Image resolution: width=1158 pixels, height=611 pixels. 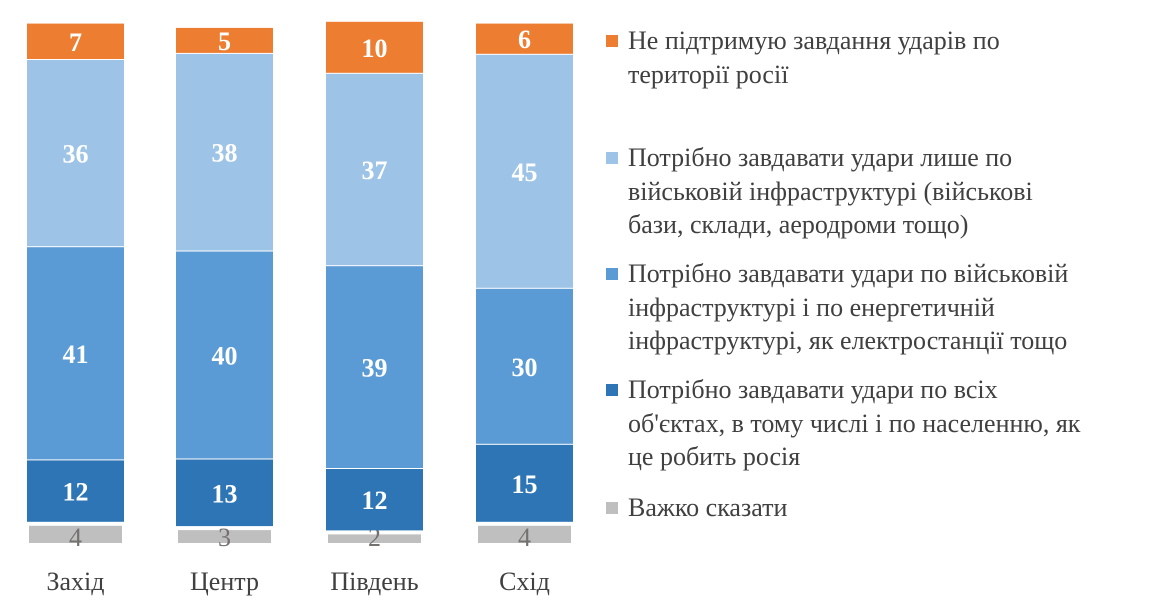 I want to click on data-label: 41, so click(x=76, y=354).